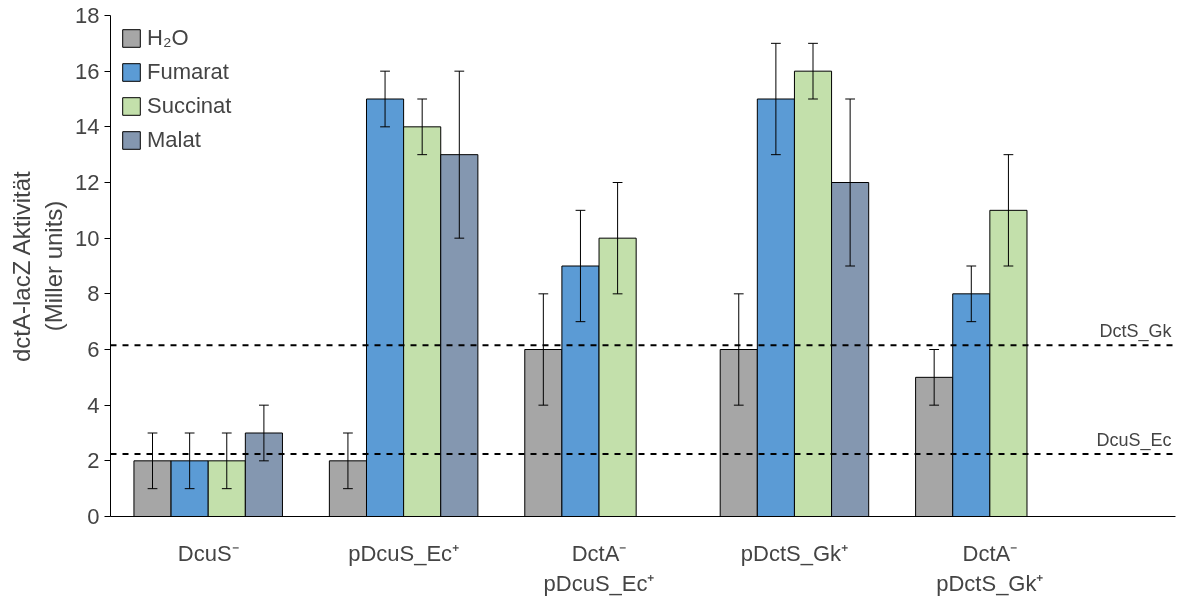 This screenshot has width=1195, height=598. Describe the element at coordinates (188, 72) in the screenshot. I see `legend-label: Fumarat` at that location.